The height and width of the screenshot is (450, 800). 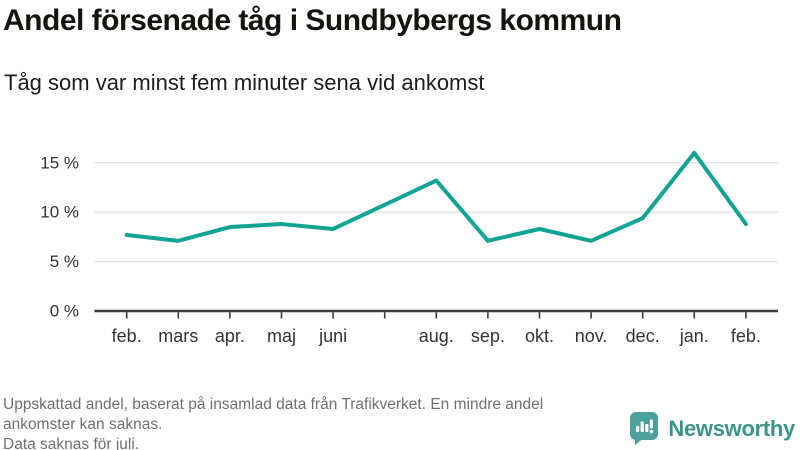 What do you see at coordinates (281, 336) in the screenshot?
I see `x-tick-label: maj` at bounding box center [281, 336].